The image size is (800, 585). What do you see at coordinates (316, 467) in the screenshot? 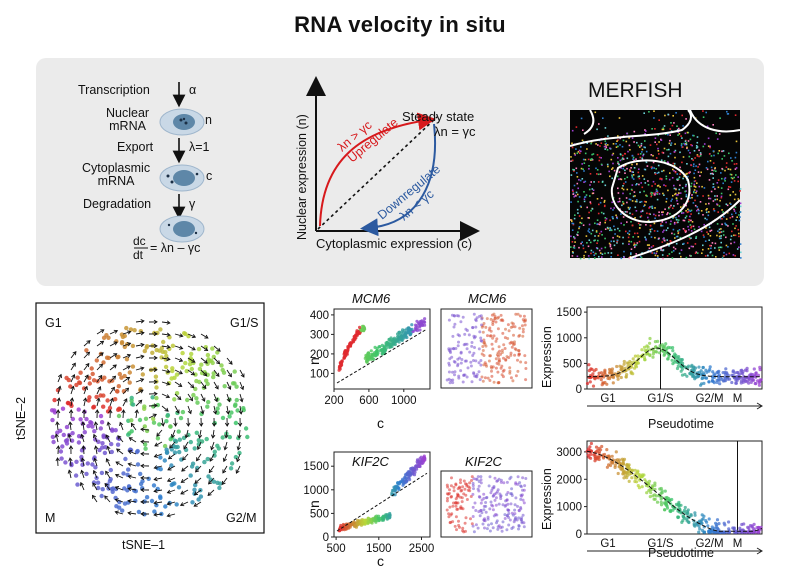
I see `y-tick-label: 1500` at bounding box center [316, 467].